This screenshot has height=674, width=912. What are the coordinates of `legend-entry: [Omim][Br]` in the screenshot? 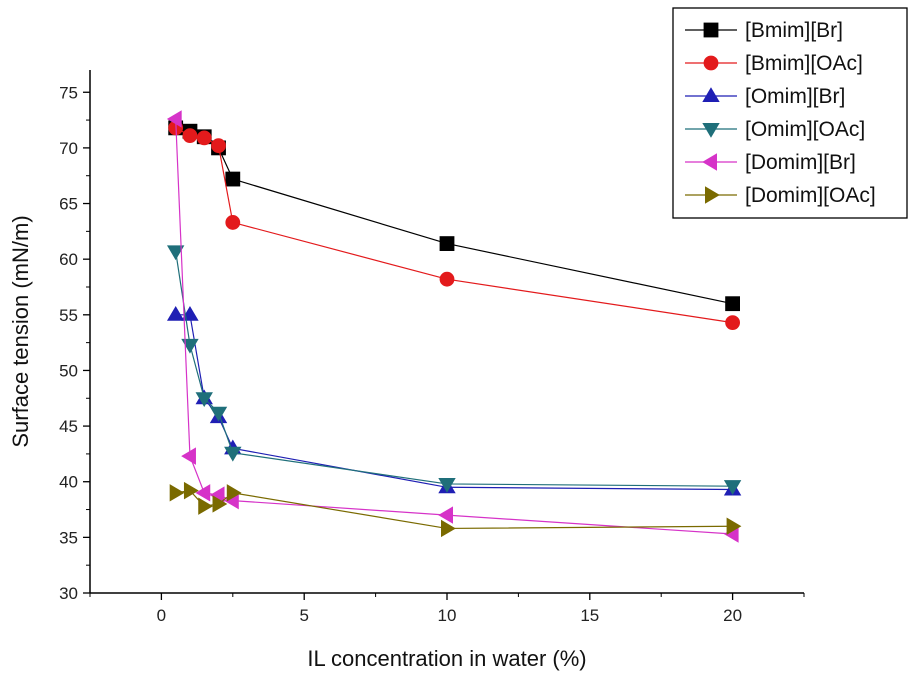 It's located at (765, 96).